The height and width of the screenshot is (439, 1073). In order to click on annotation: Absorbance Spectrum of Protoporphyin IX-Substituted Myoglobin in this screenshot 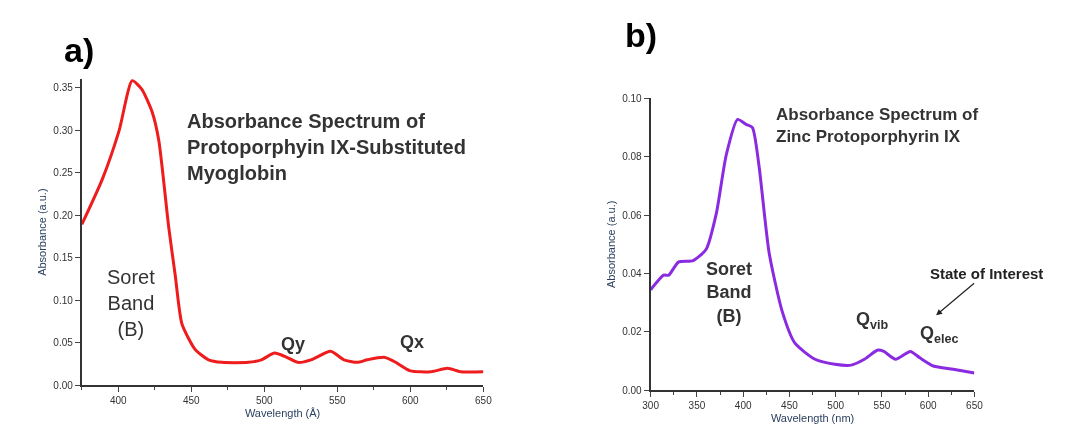, I will do `click(326, 147)`.